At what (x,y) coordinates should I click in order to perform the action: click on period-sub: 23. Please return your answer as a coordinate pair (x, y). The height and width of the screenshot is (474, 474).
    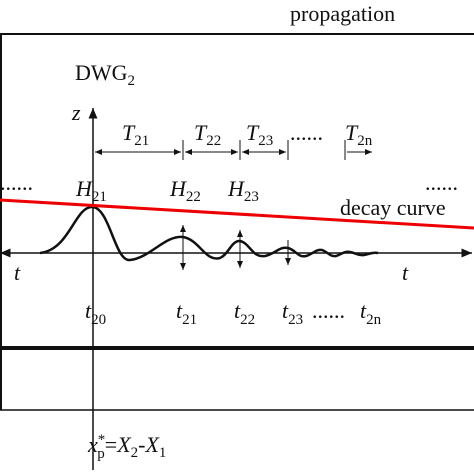
    Looking at the image, I should click on (265, 141).